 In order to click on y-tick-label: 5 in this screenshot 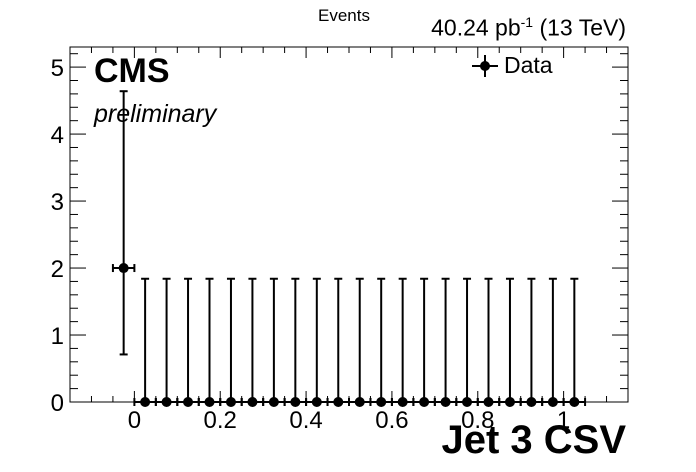, I will do `click(57, 68)`.